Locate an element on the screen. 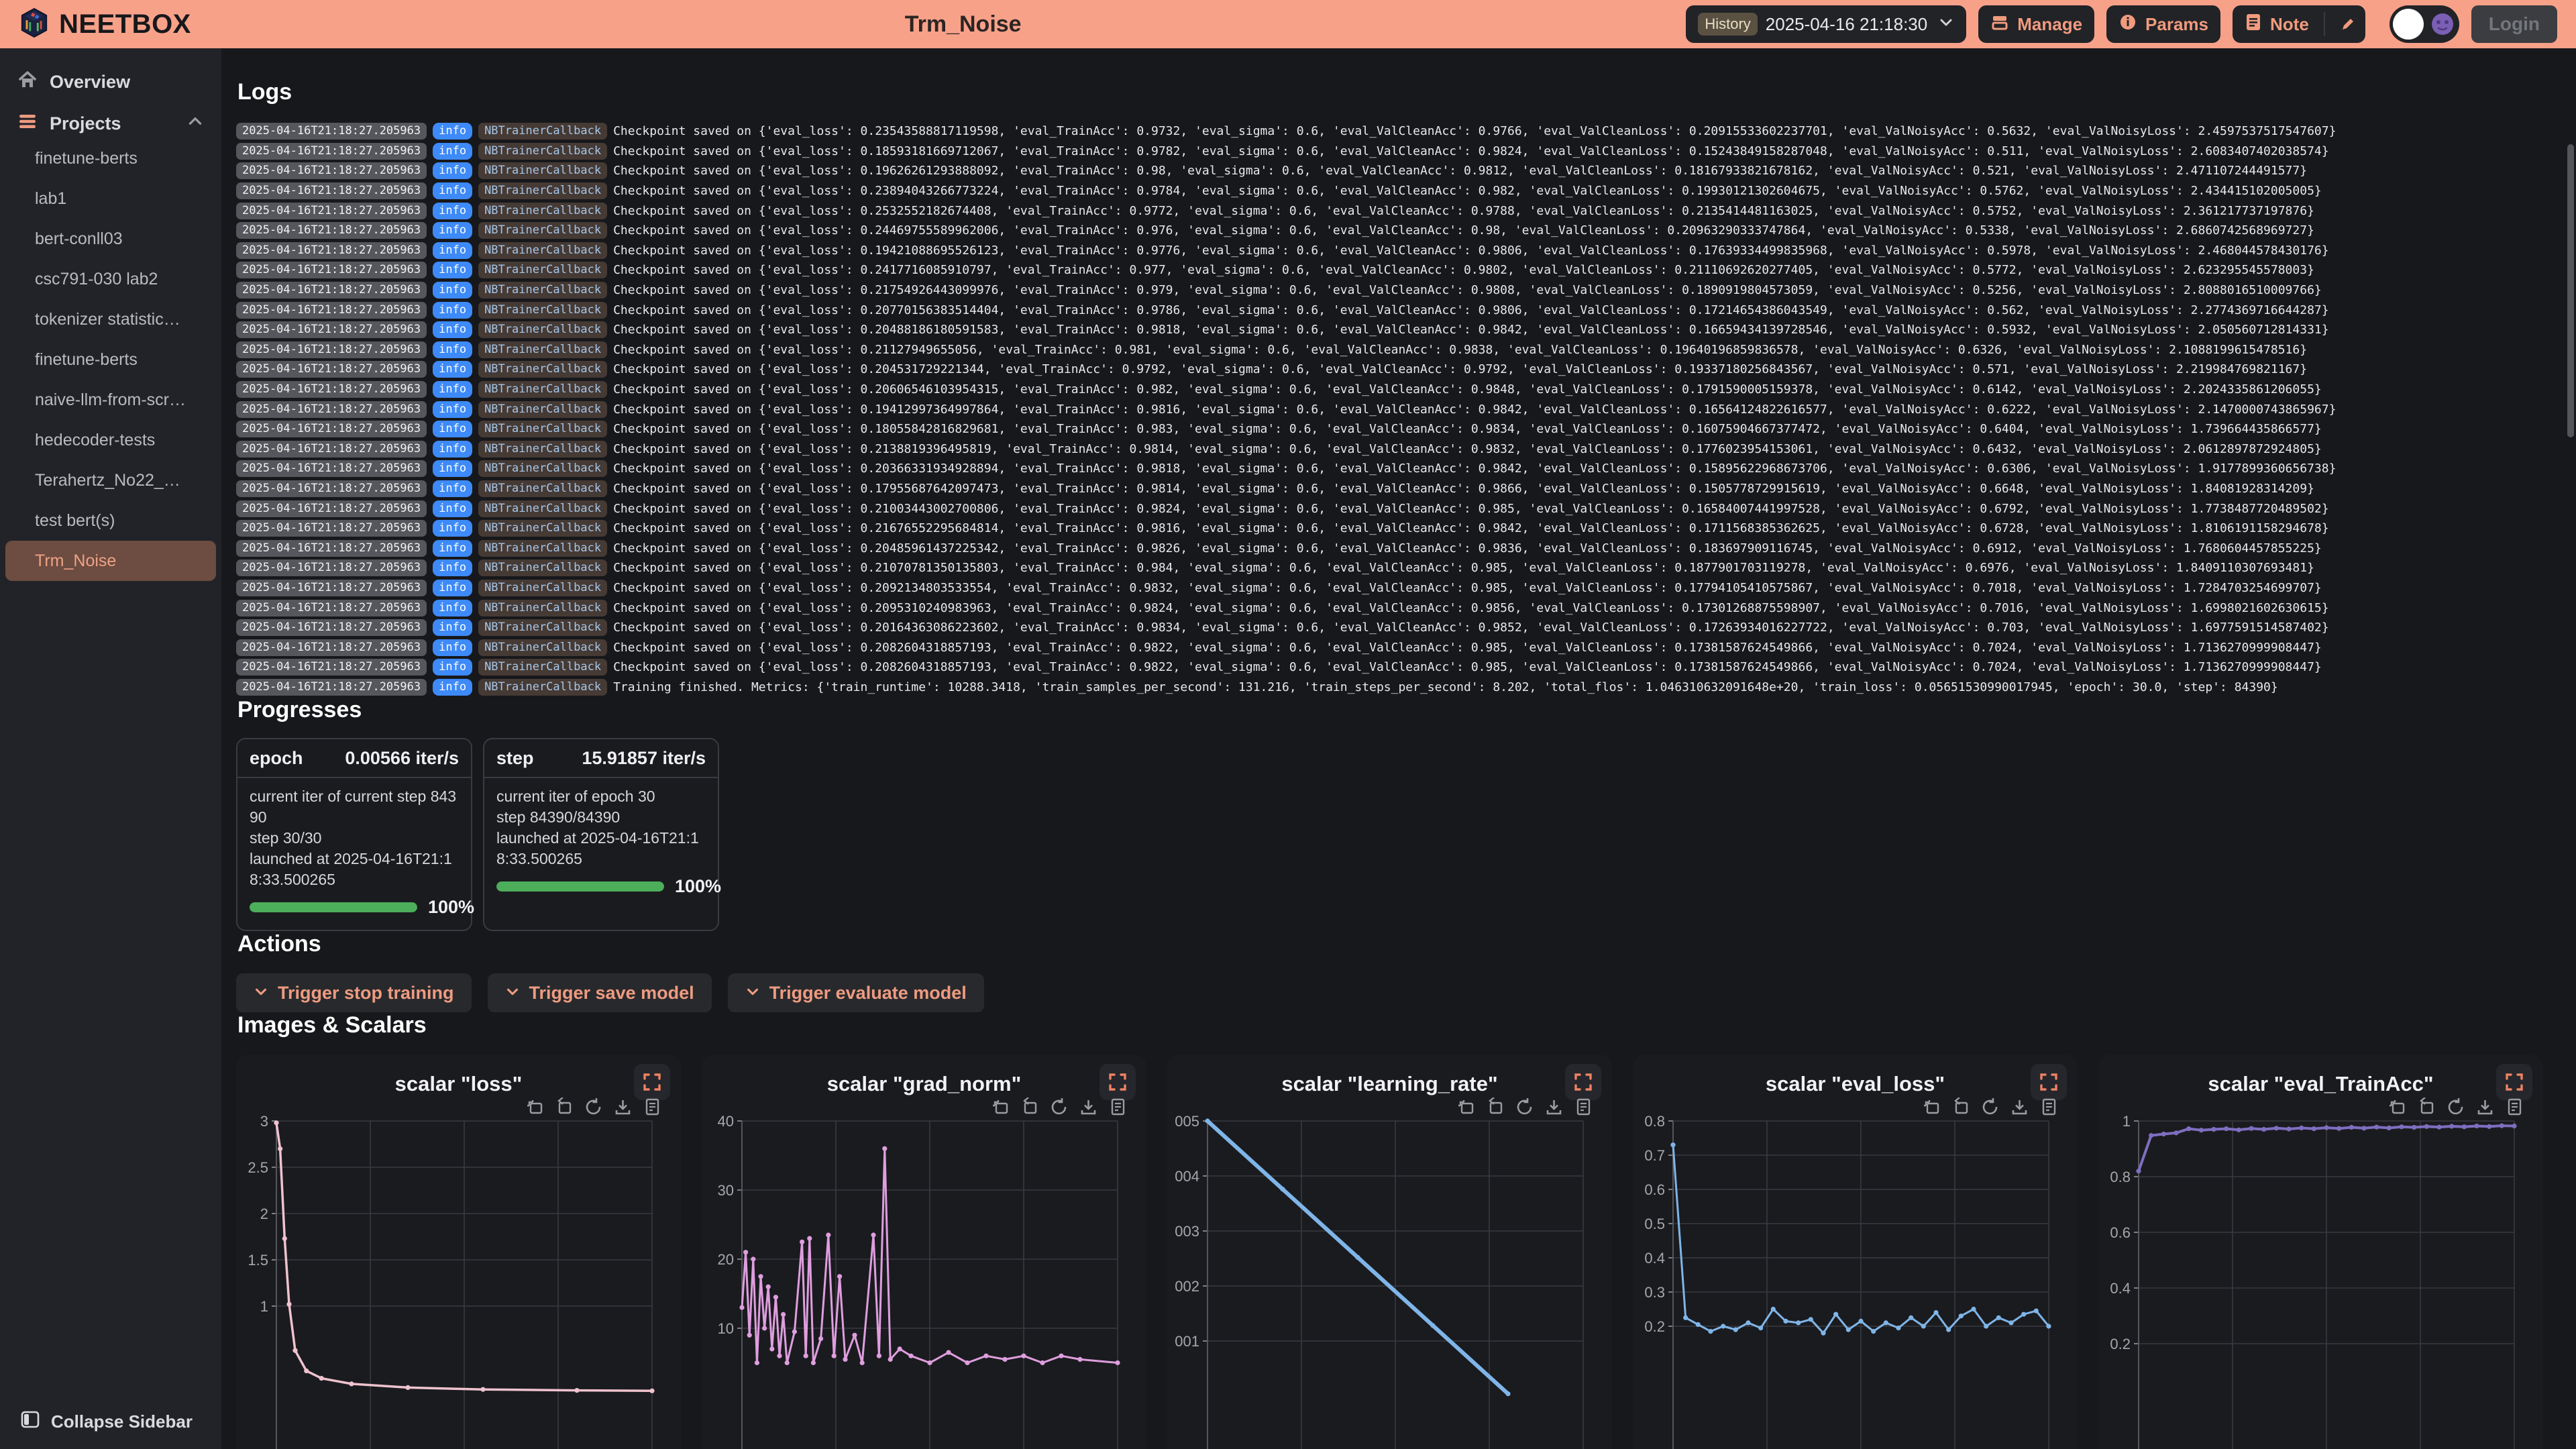  chart-plot-eval-loss: 0.8 0.7 0.6 0.5 0.4 0.3 0.2 is located at coordinates (1855, 1281).